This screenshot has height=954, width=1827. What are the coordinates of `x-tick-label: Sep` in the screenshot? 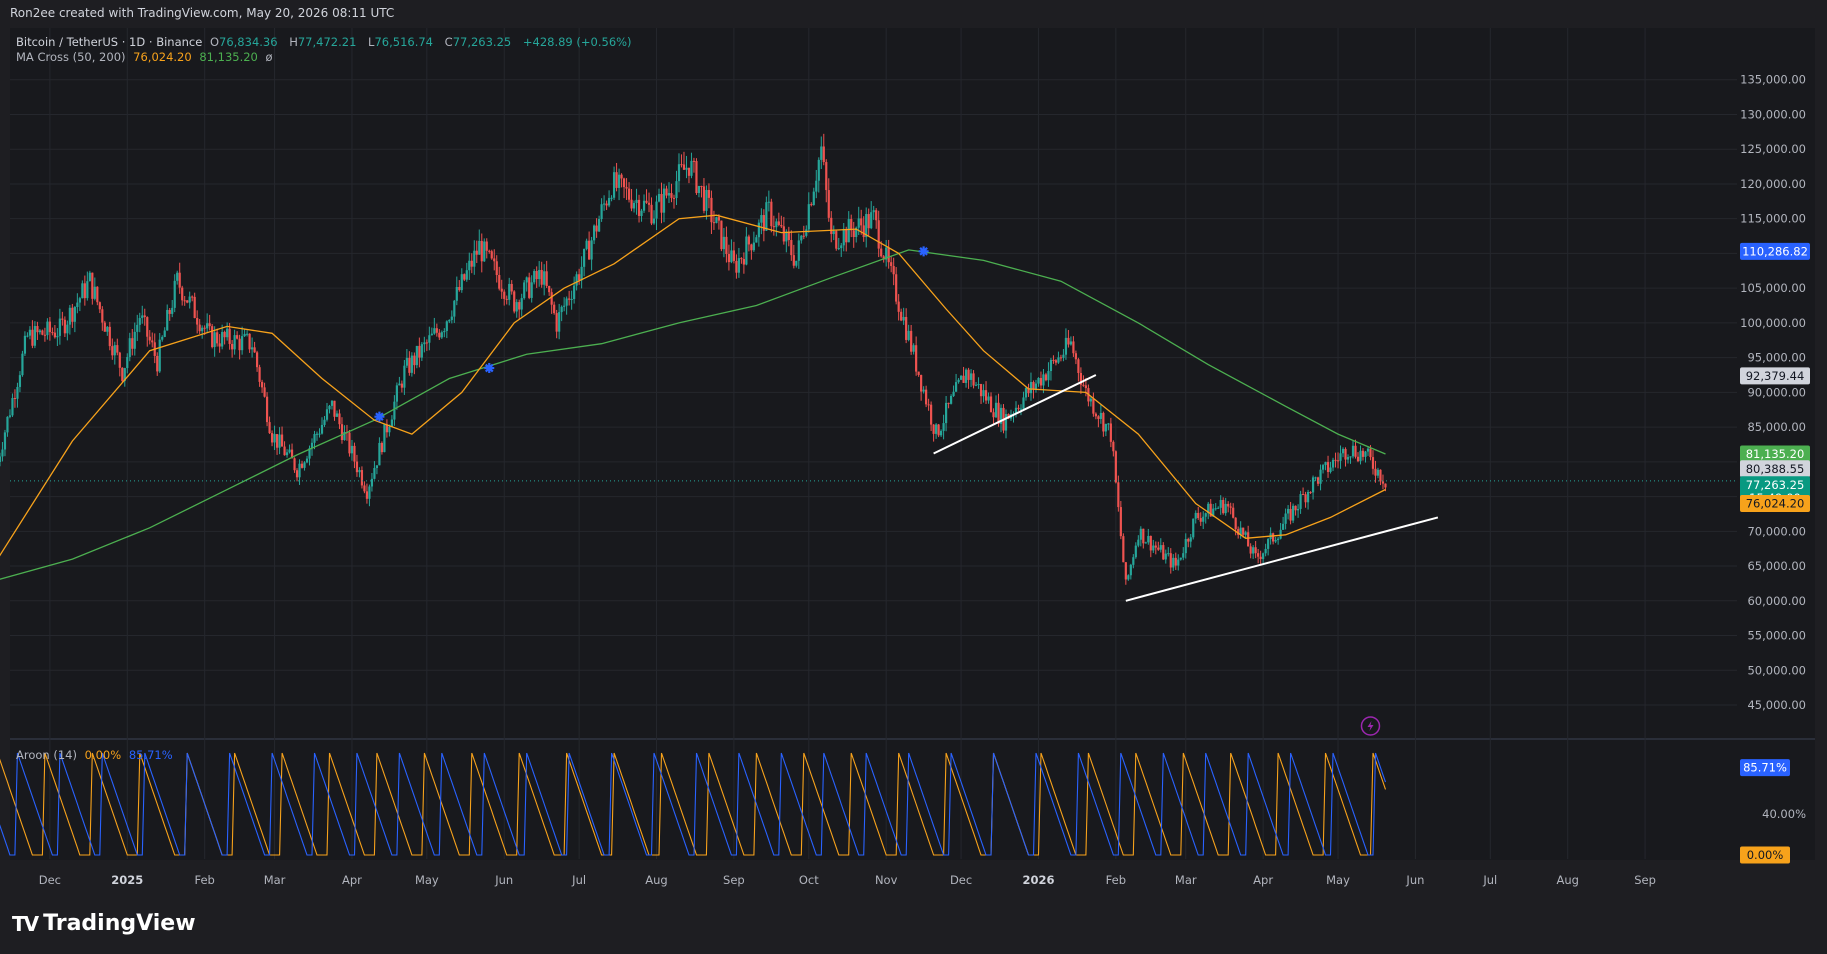 It's located at (734, 880).